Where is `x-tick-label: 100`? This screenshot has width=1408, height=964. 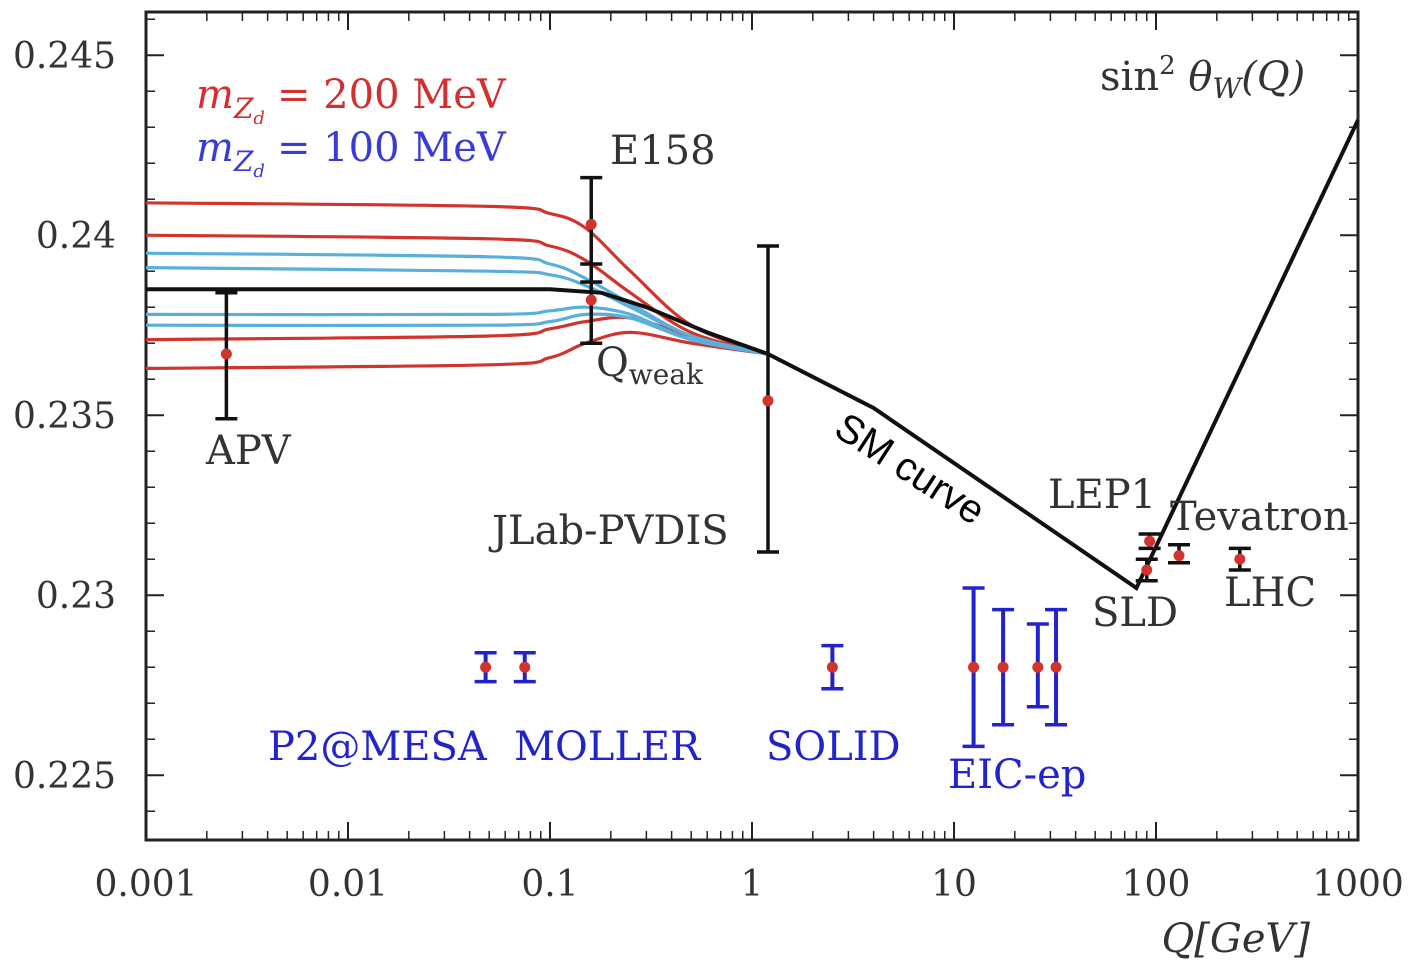 x-tick-label: 100 is located at coordinates (1156, 884).